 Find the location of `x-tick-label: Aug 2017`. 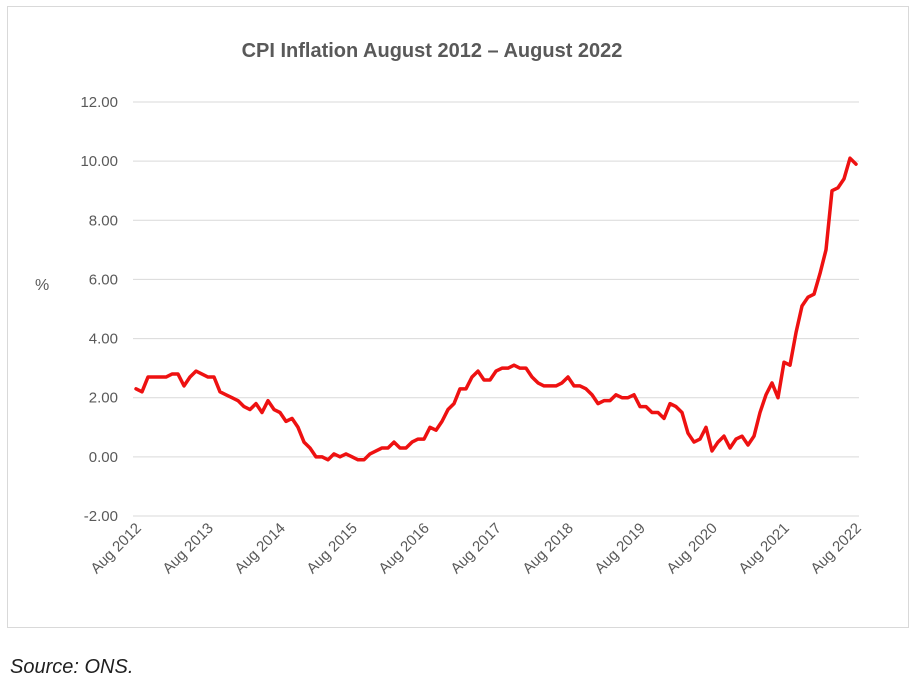

x-tick-label: Aug 2017 is located at coordinates (475, 548).